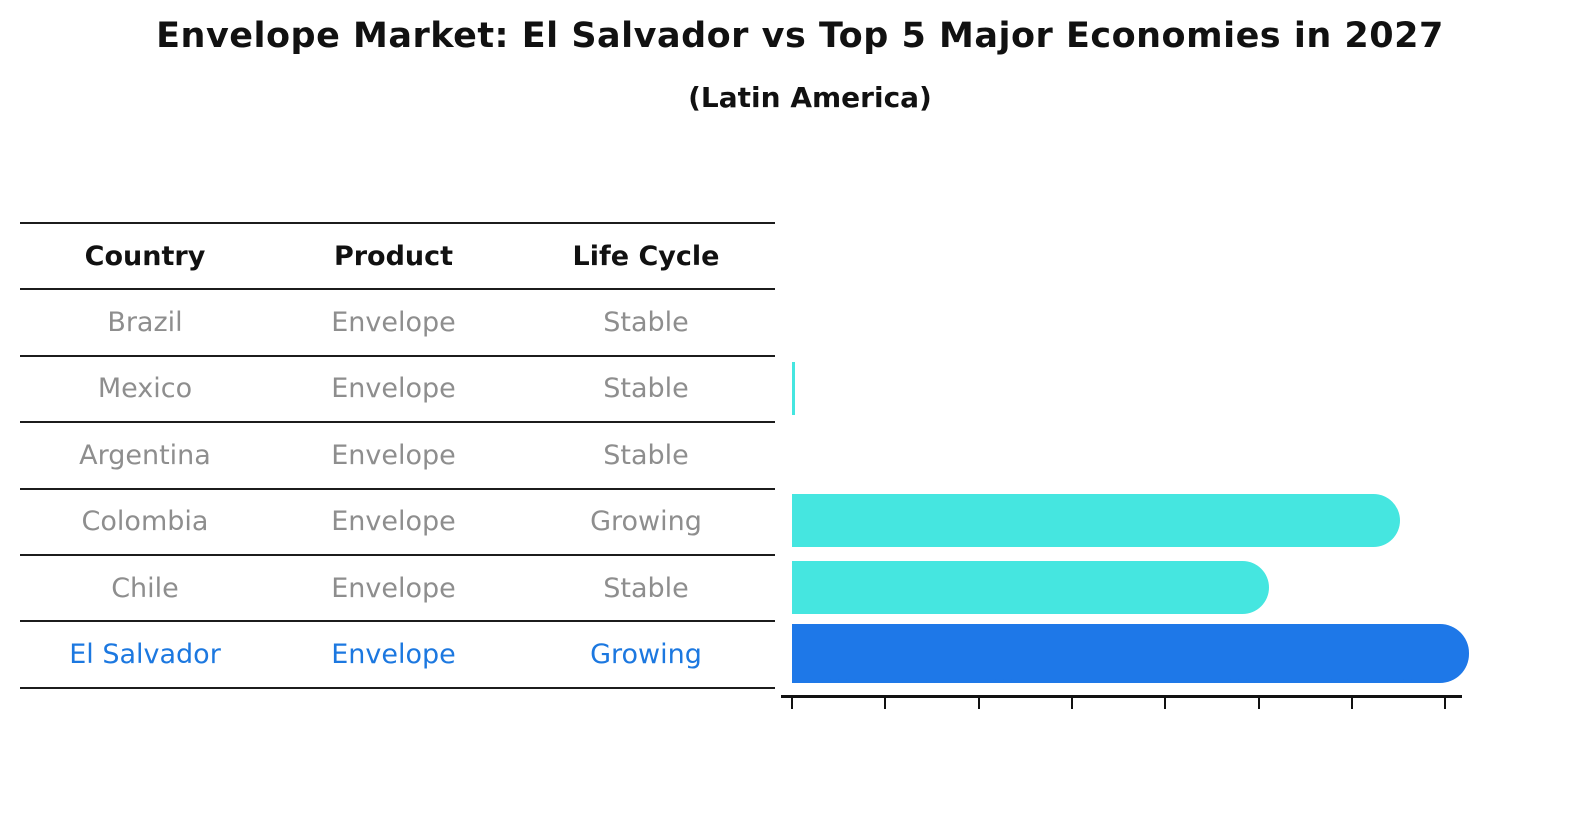 The image size is (1586, 823). I want to click on table-header-cell: Life Cycle, so click(646, 256).